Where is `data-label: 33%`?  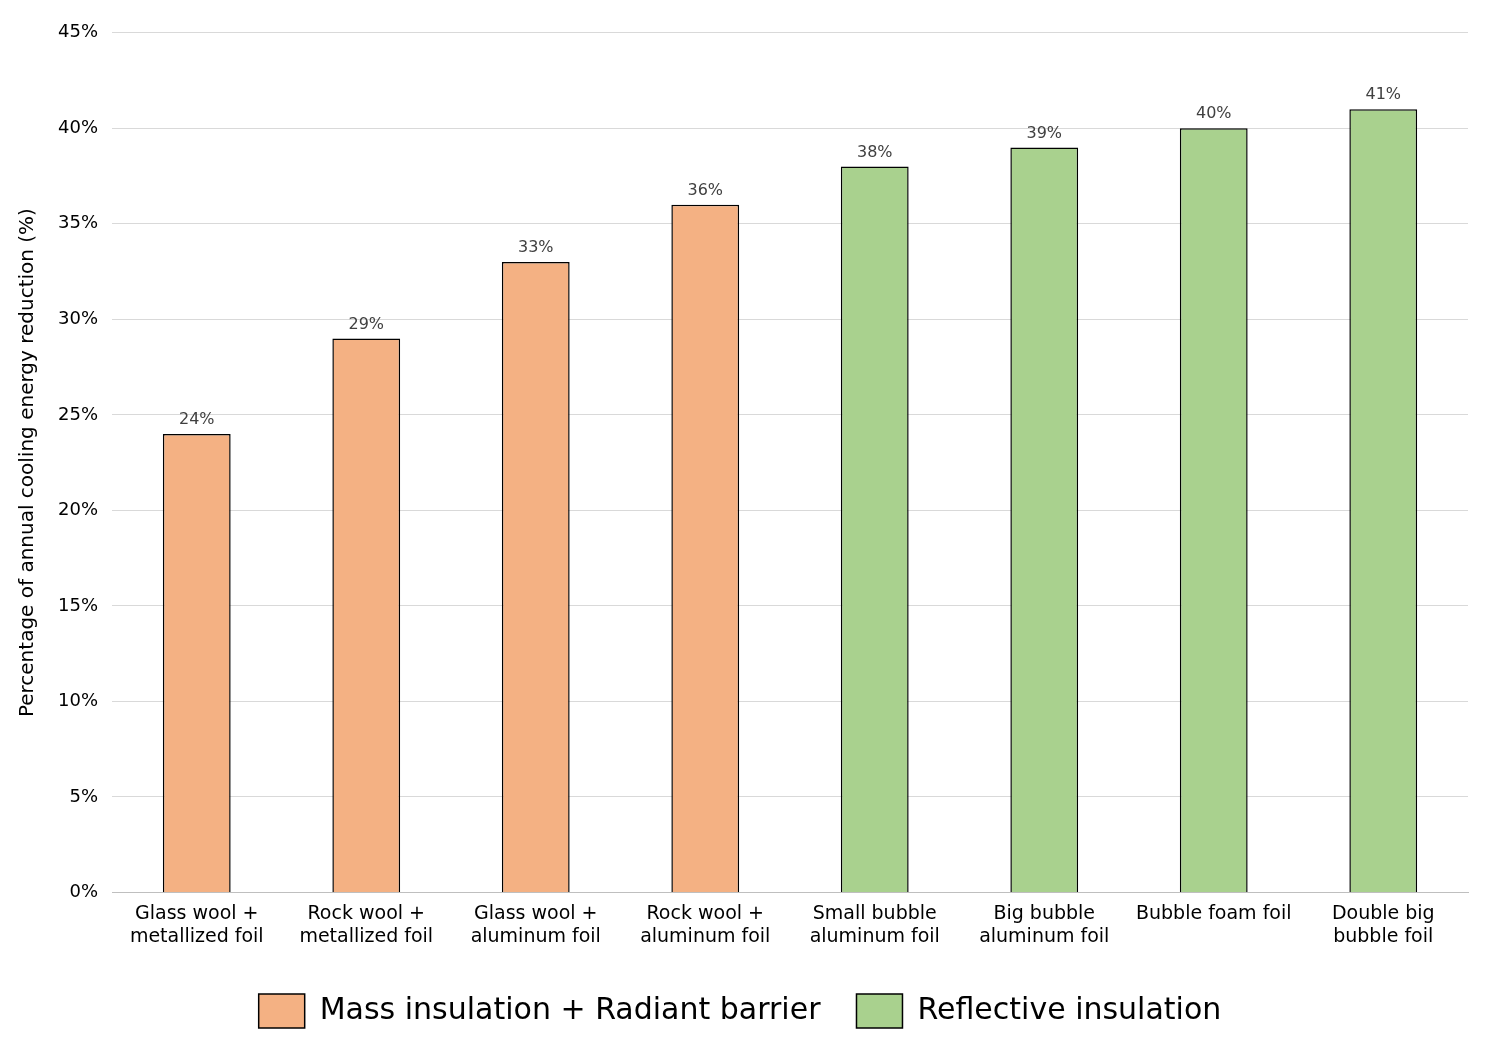 data-label: 33% is located at coordinates (535, 247).